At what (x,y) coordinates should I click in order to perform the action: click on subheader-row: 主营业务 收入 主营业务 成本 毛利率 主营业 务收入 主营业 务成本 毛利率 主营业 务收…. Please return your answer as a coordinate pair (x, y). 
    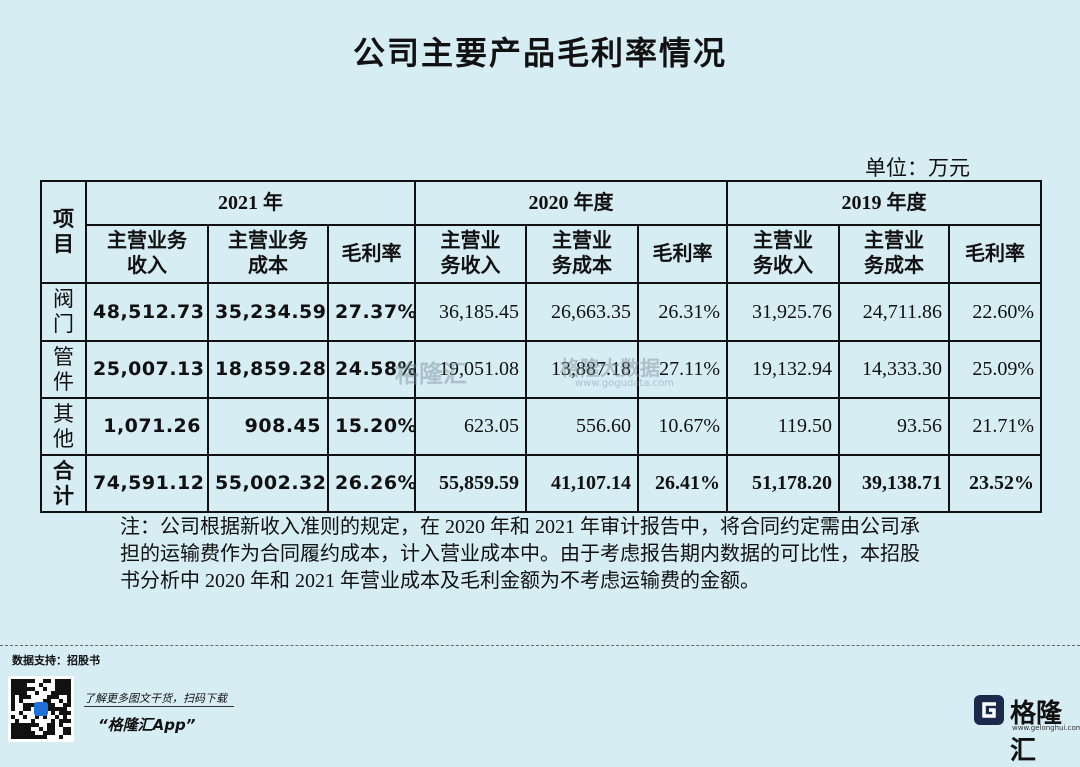
    Looking at the image, I should click on (542, 254).